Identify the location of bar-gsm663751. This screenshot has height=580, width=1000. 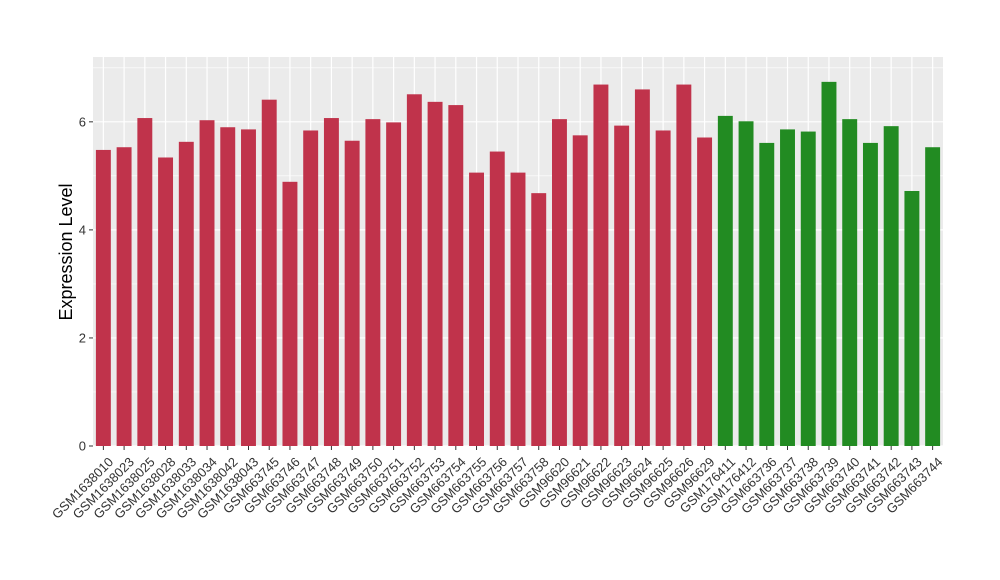
(394, 284).